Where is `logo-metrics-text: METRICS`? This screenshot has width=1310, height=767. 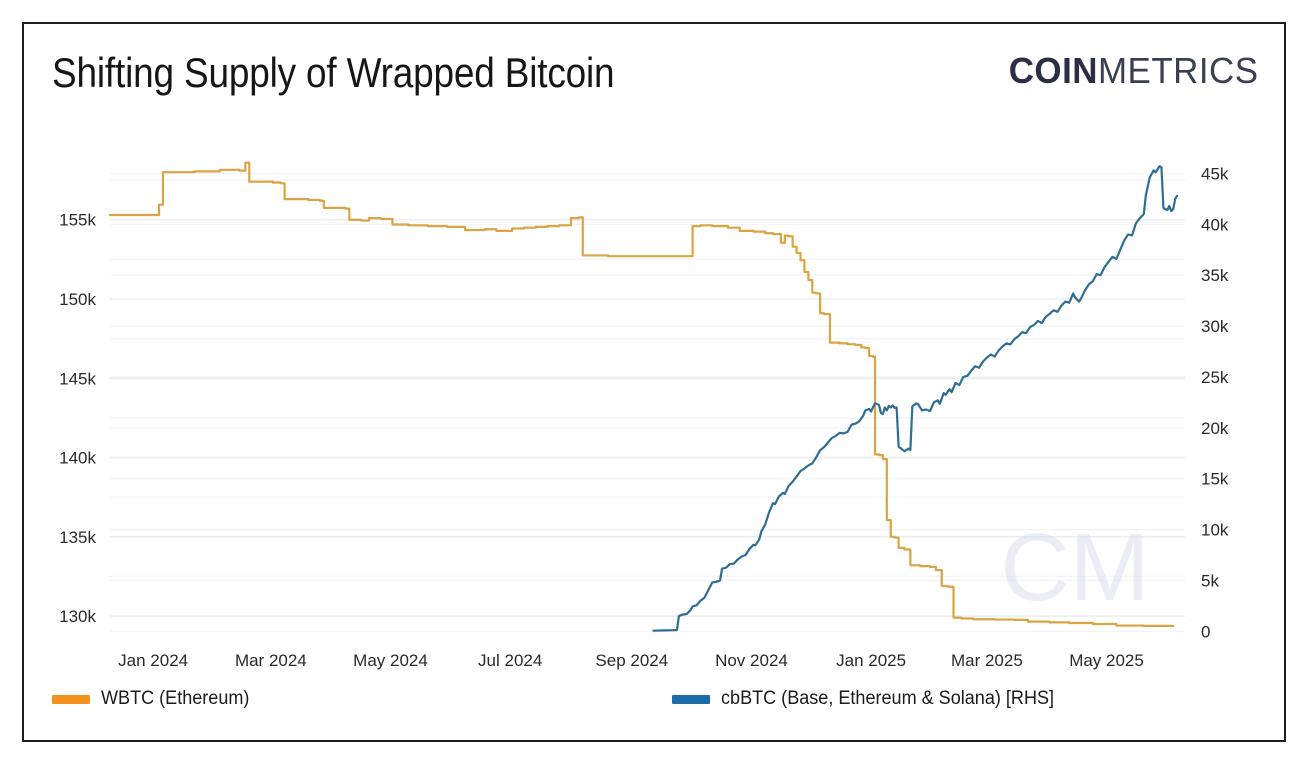
logo-metrics-text: METRICS is located at coordinates (1177, 70).